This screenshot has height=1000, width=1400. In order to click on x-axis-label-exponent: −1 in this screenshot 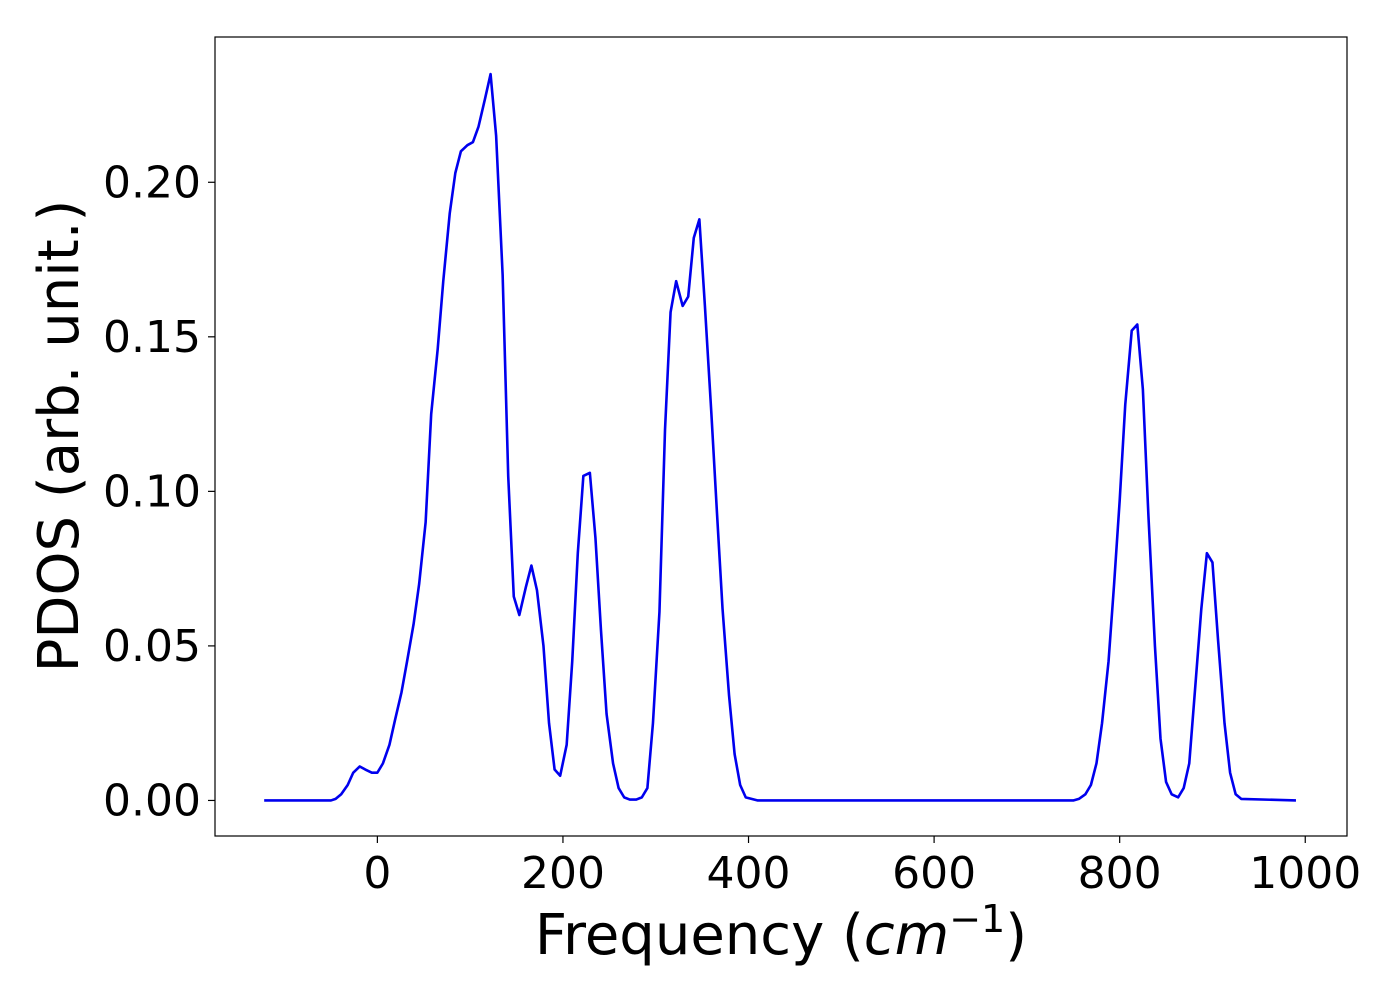, I will do `click(977, 919)`.